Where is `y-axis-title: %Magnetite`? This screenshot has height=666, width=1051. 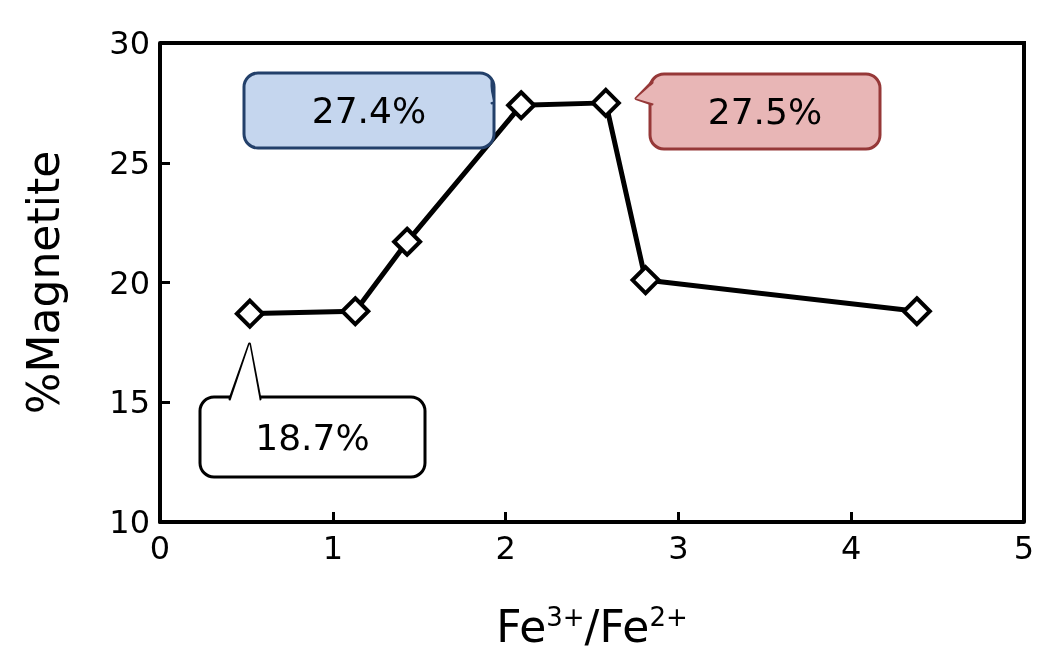
y-axis-title: %Magnetite is located at coordinates (43, 282).